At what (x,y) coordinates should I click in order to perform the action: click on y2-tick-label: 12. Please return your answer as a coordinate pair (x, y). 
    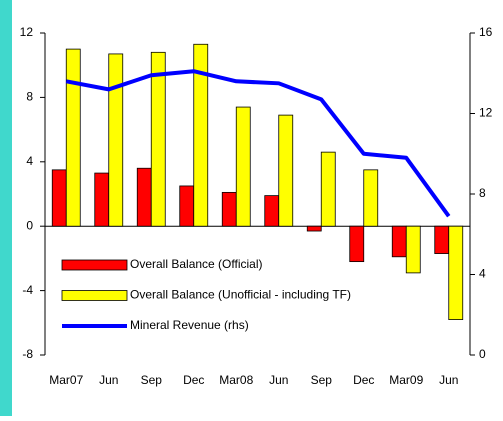
    Looking at the image, I should click on (486, 113).